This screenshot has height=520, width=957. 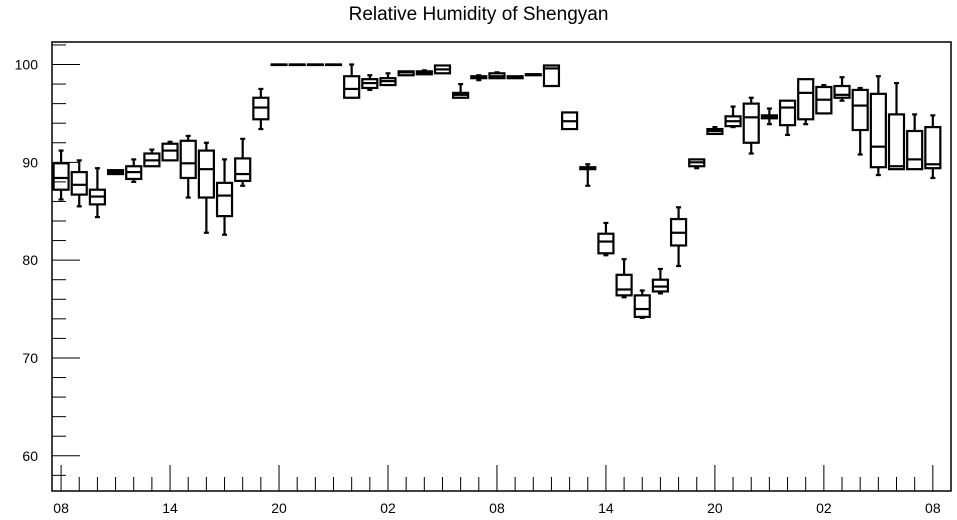 What do you see at coordinates (27, 64) in the screenshot?
I see `y-tick-label: 100` at bounding box center [27, 64].